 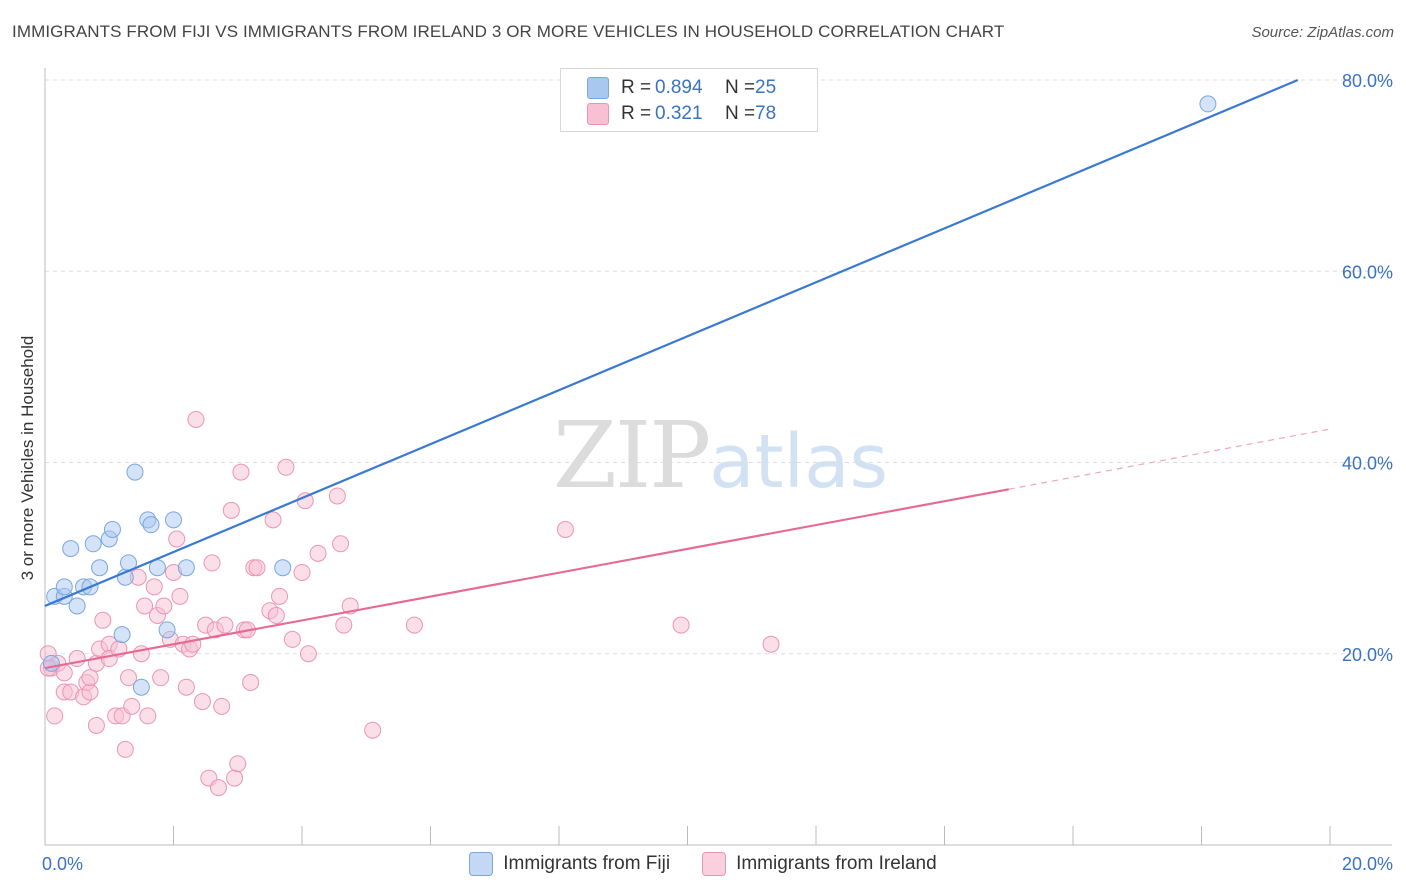 I want to click on watermark: ZIPatlas, so click(x=720, y=455).